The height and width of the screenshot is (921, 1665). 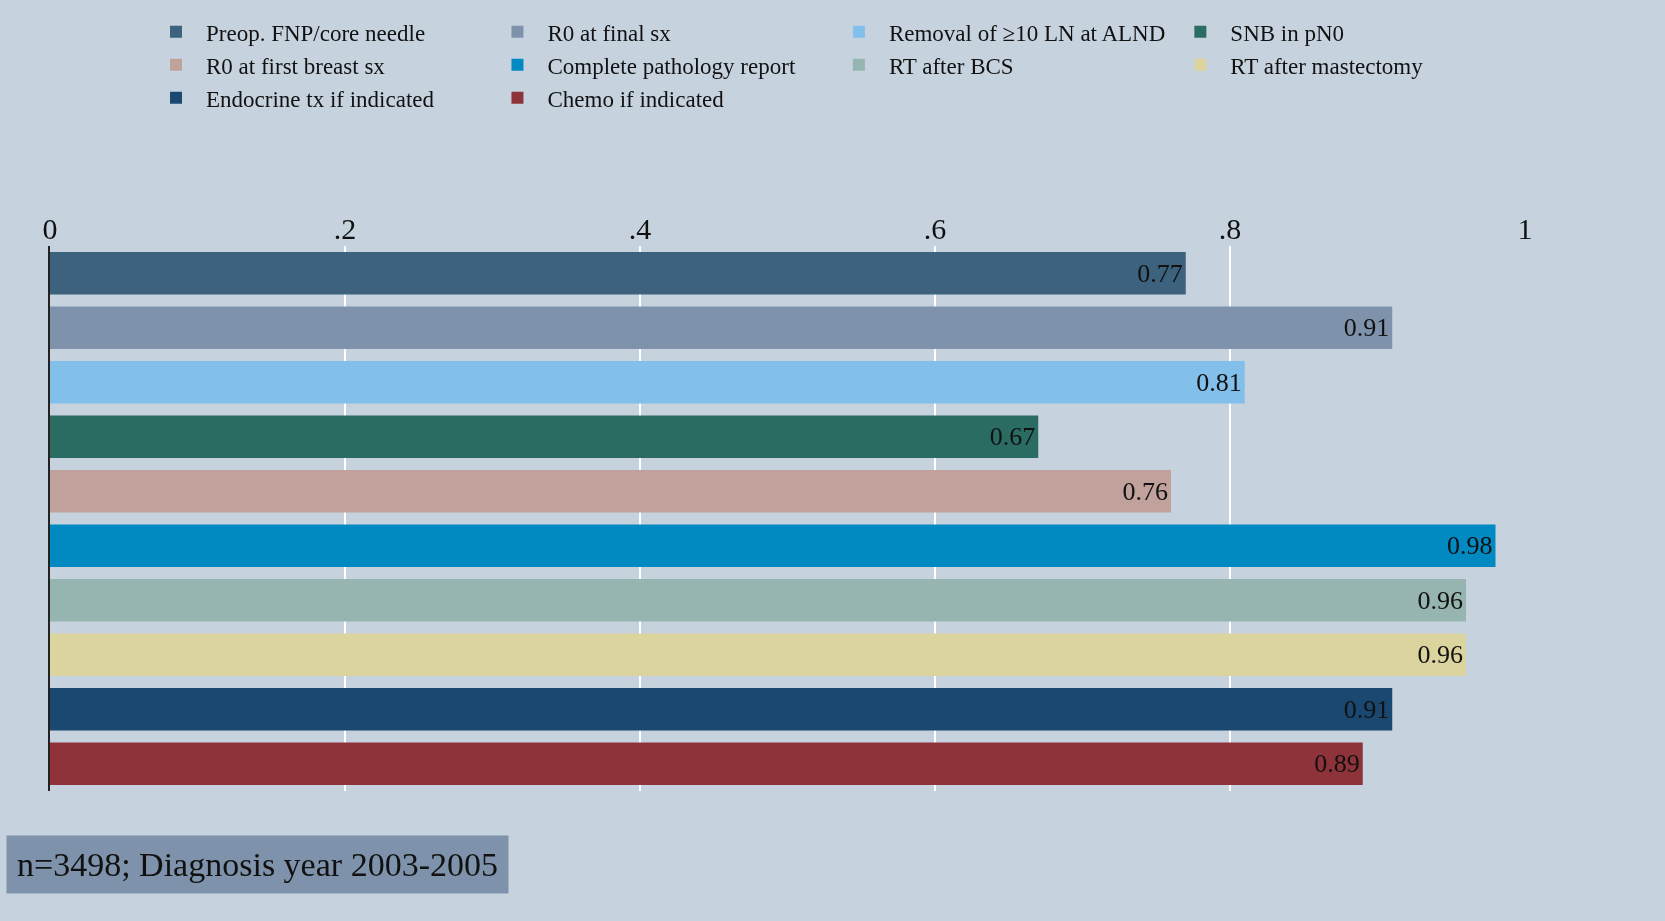 What do you see at coordinates (316, 33) in the screenshot?
I see `legend-label: Preop. FNP/core needle` at bounding box center [316, 33].